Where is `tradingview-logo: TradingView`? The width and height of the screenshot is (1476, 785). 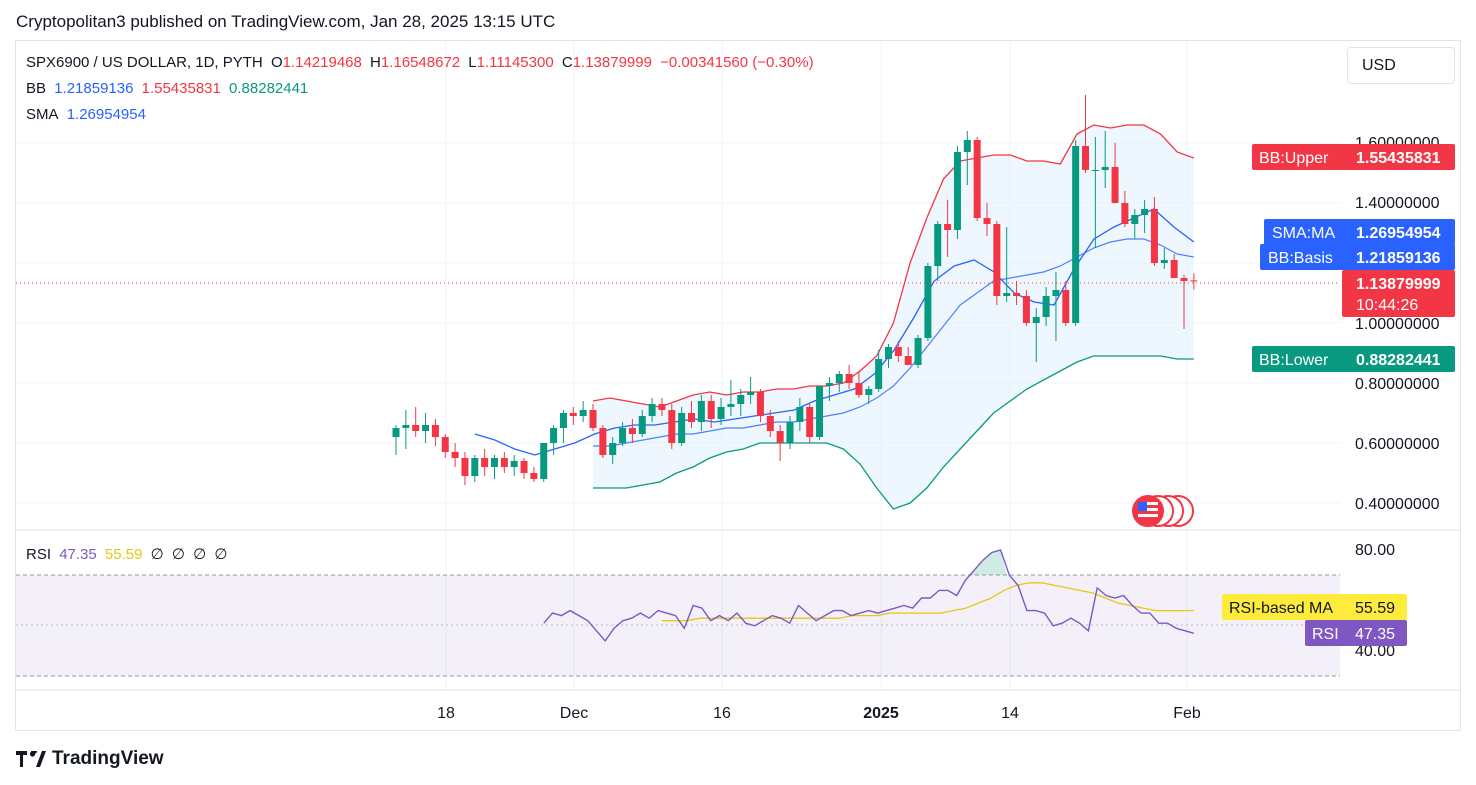 tradingview-logo: TradingView is located at coordinates (90, 759).